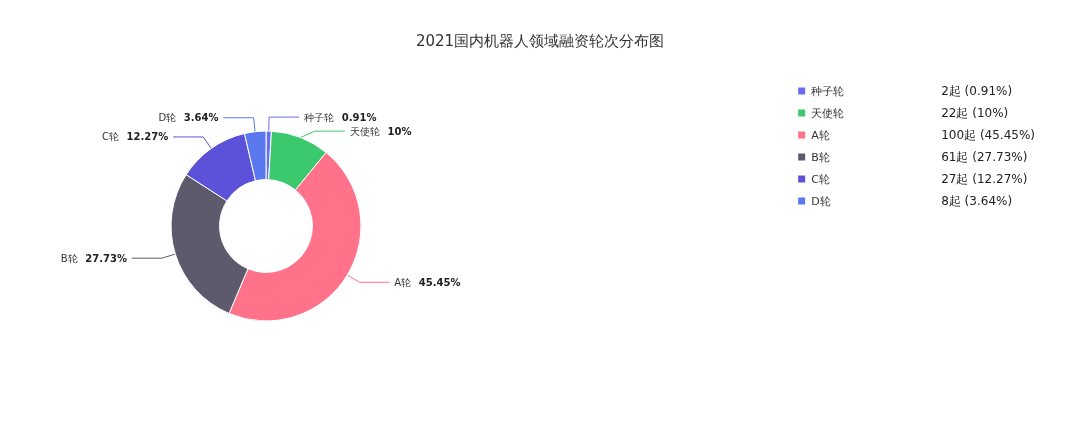 The height and width of the screenshot is (422, 1080). Describe the element at coordinates (167, 118) in the screenshot. I see `slice-label: D轮` at that location.